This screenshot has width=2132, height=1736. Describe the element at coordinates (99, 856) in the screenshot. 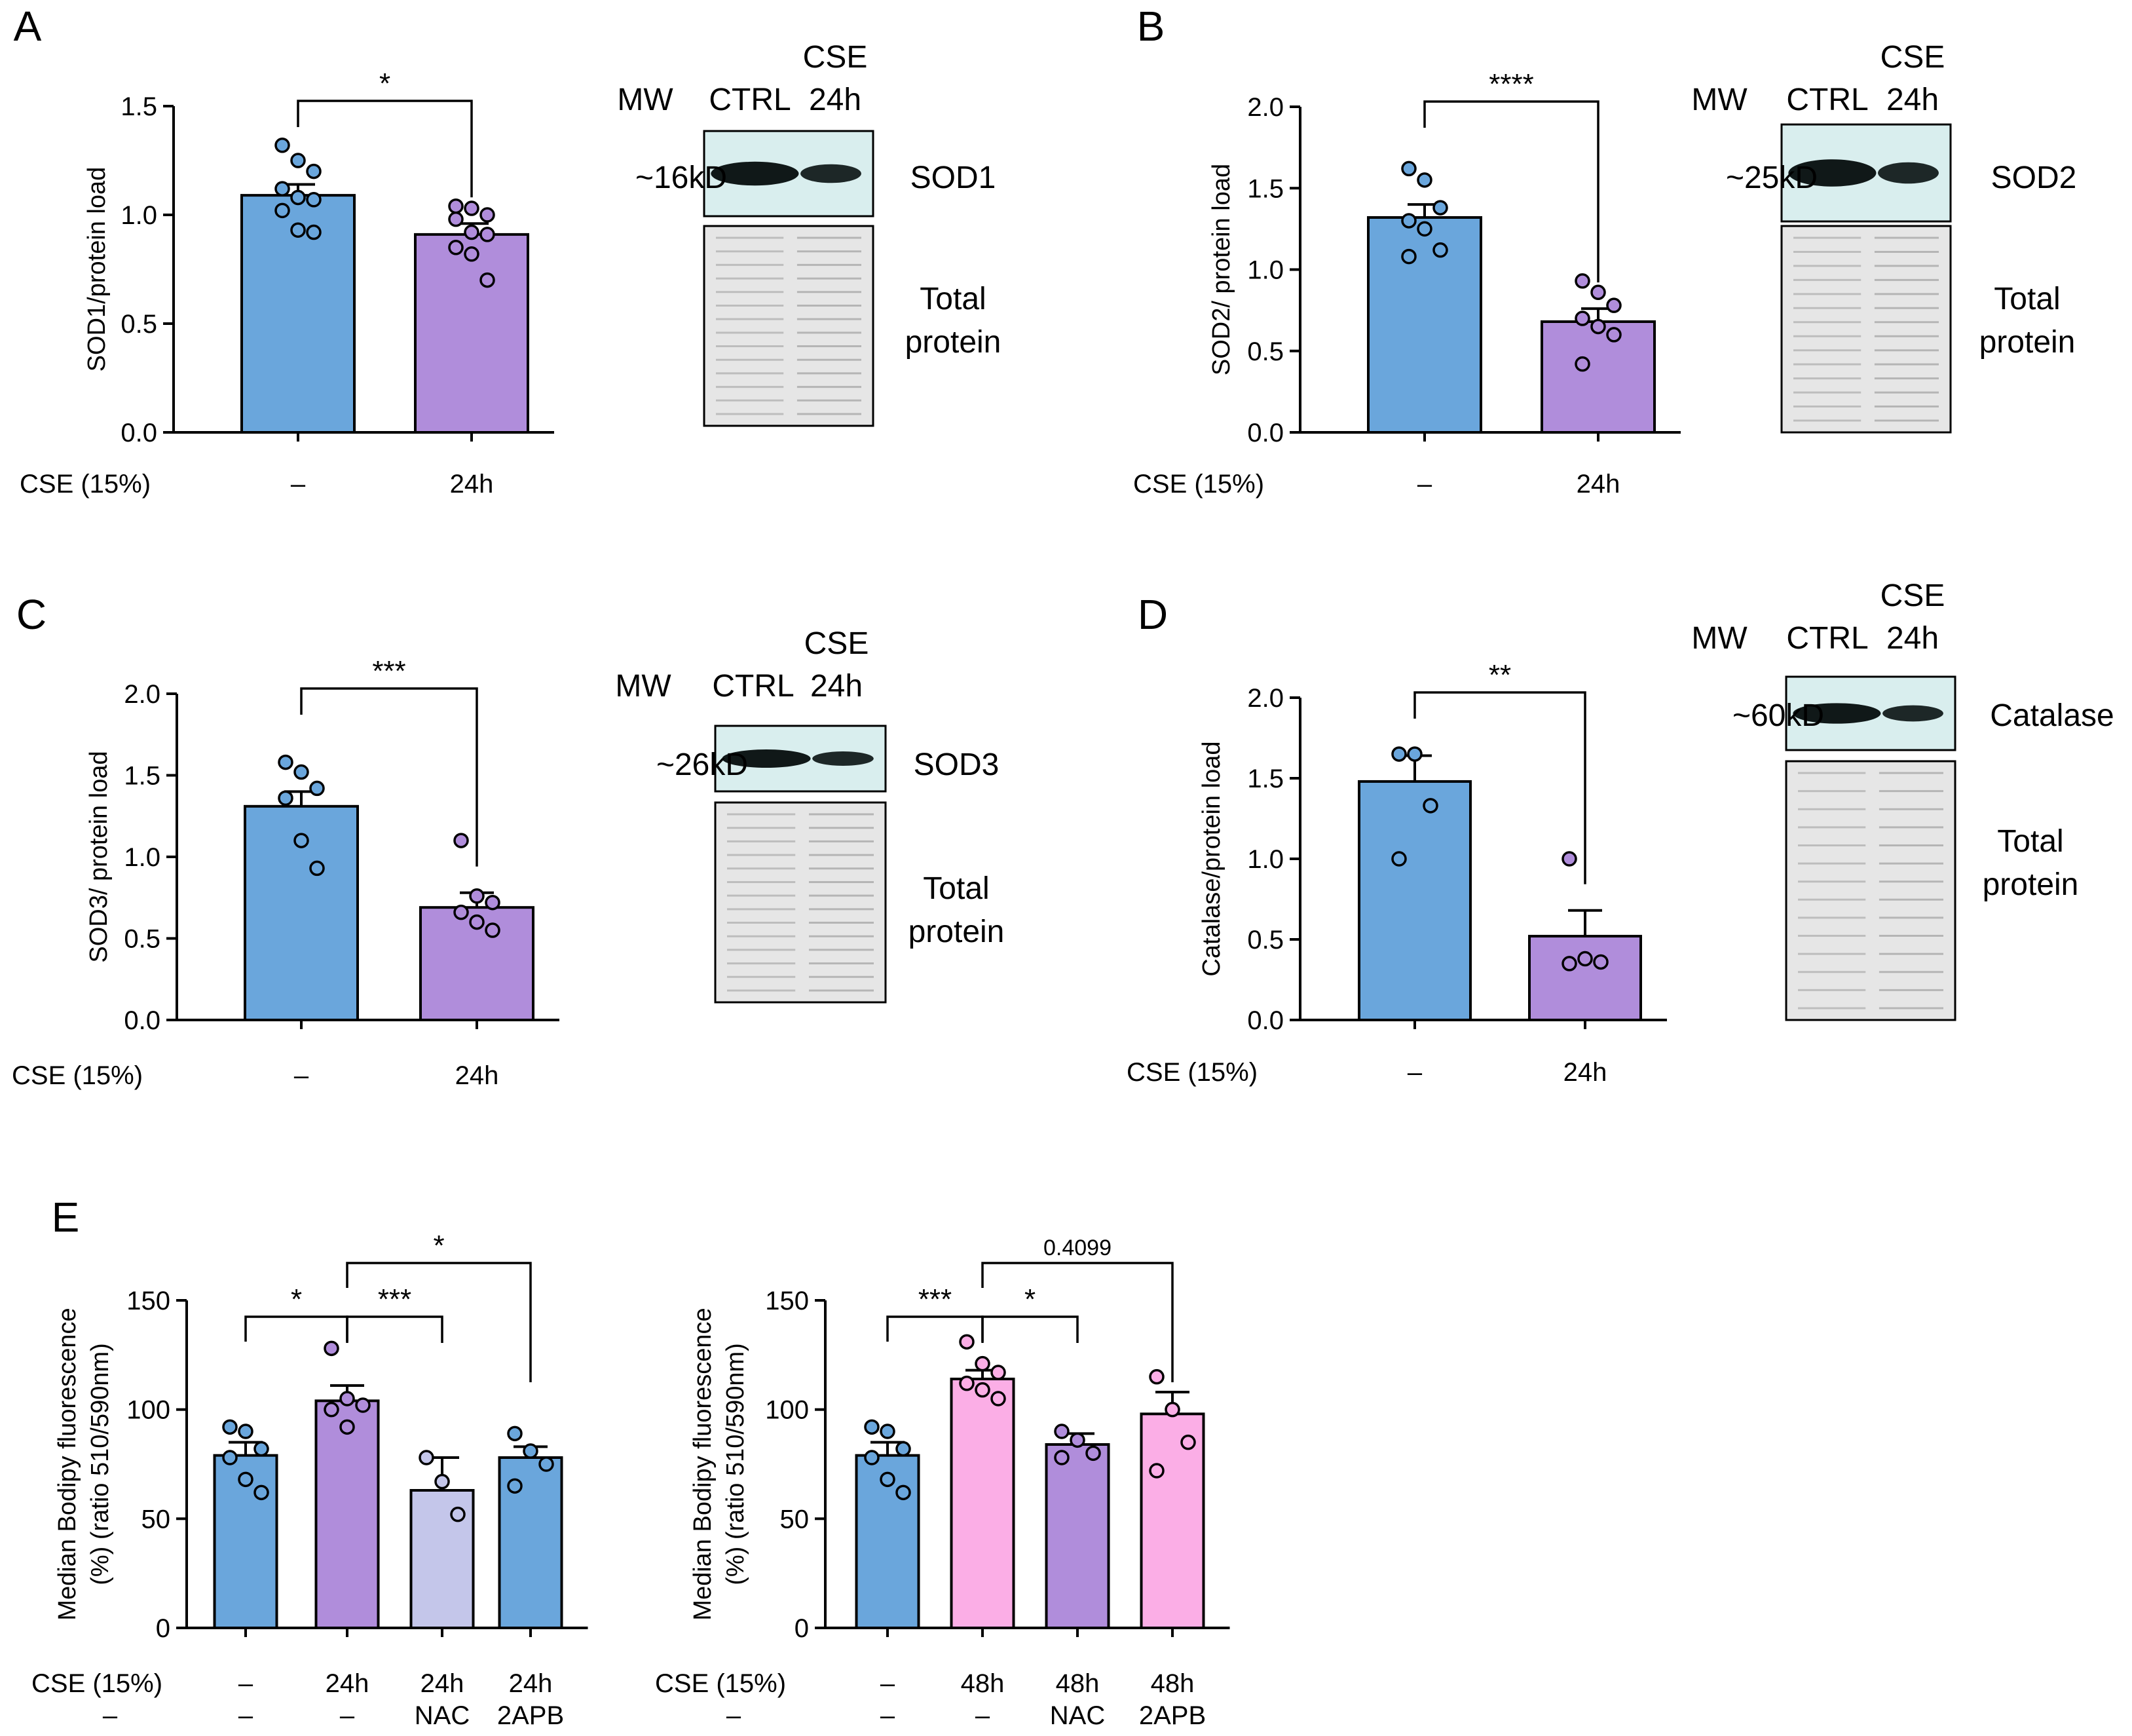

I see `y-axis-label: SOD3/ protein load` at that location.